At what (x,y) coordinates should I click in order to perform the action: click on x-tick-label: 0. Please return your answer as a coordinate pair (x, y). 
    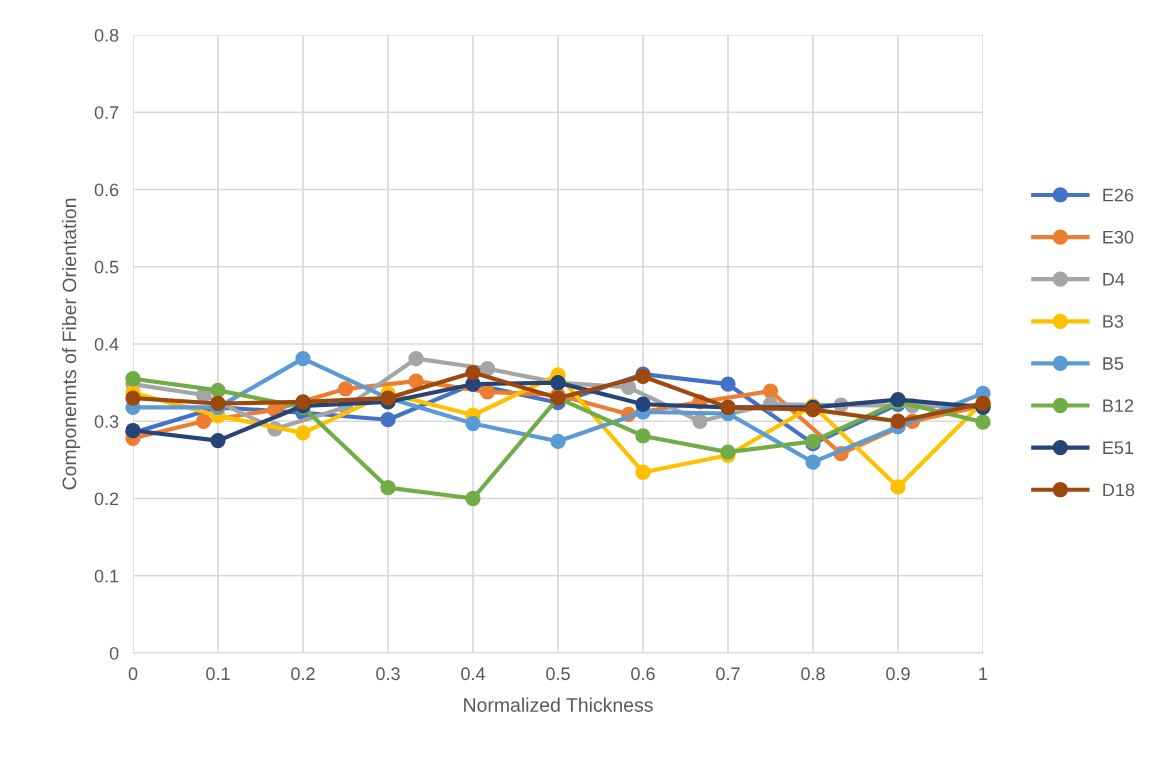
    Looking at the image, I should click on (133, 674).